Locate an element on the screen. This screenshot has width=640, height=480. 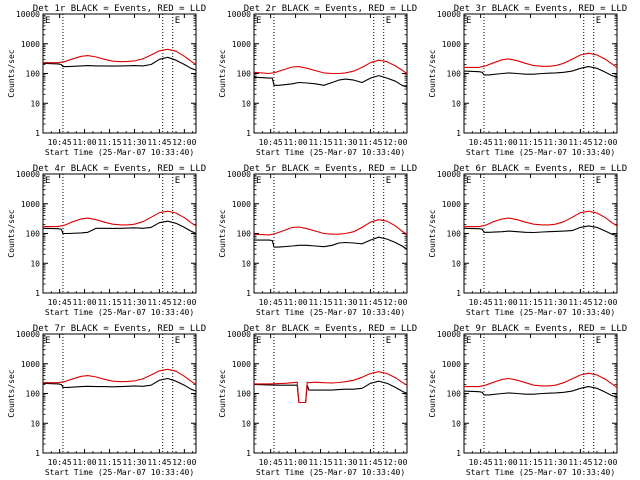
panel-title: Det 1r BLACK = Events, RED = LLD is located at coordinates (119, 9).